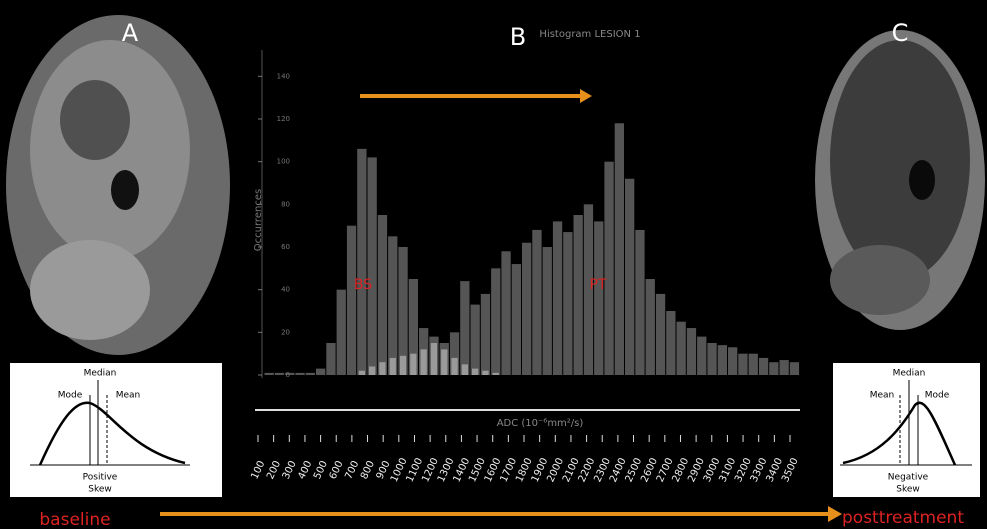  I want to click on panel-label: A, so click(130, 33).